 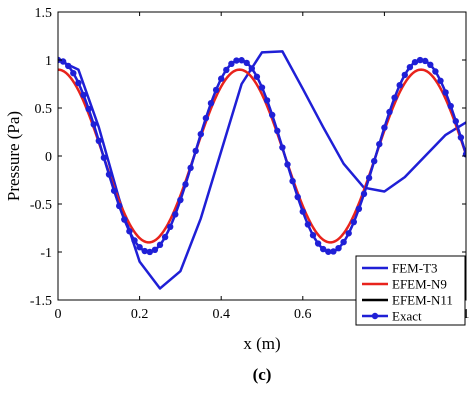 What do you see at coordinates (44, 109) in the screenshot?
I see `y-tick-label: 0.5` at bounding box center [44, 109].